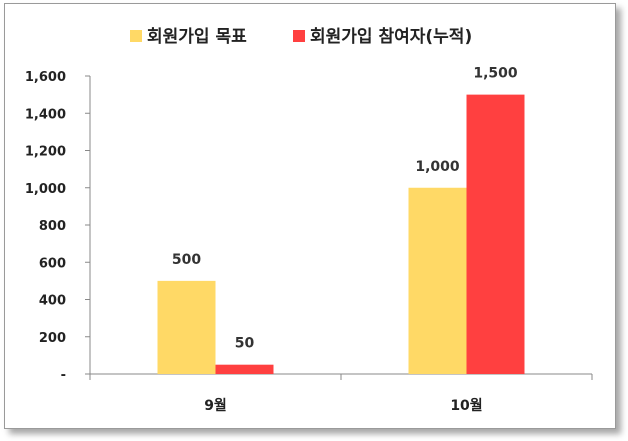 This screenshot has width=628, height=441. Describe the element at coordinates (495, 74) in the screenshot. I see `bar-value-label: 1,500` at that location.